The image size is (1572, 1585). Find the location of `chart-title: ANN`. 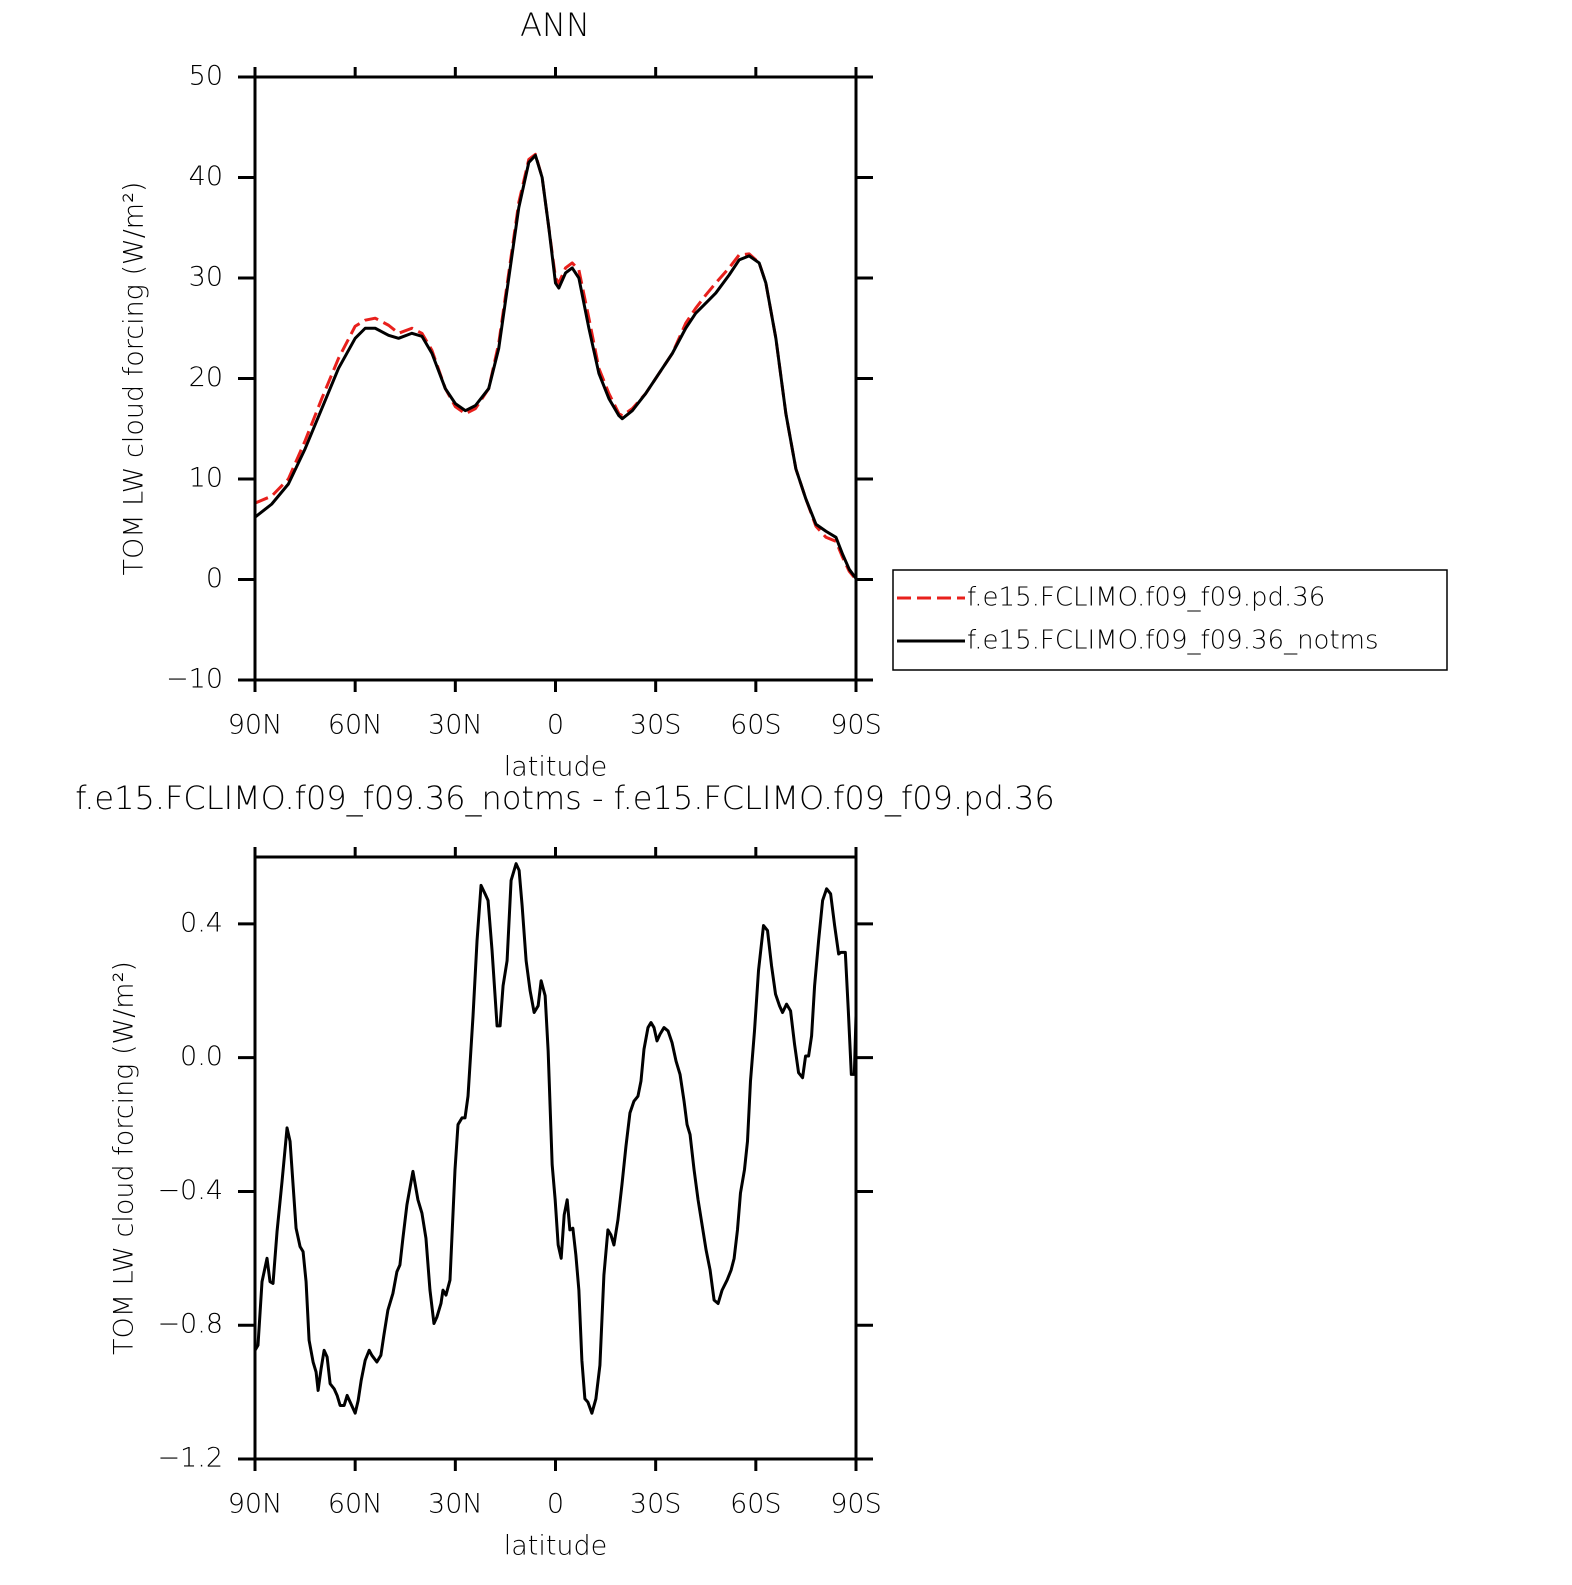

chart-title: ANN is located at coordinates (555, 25).